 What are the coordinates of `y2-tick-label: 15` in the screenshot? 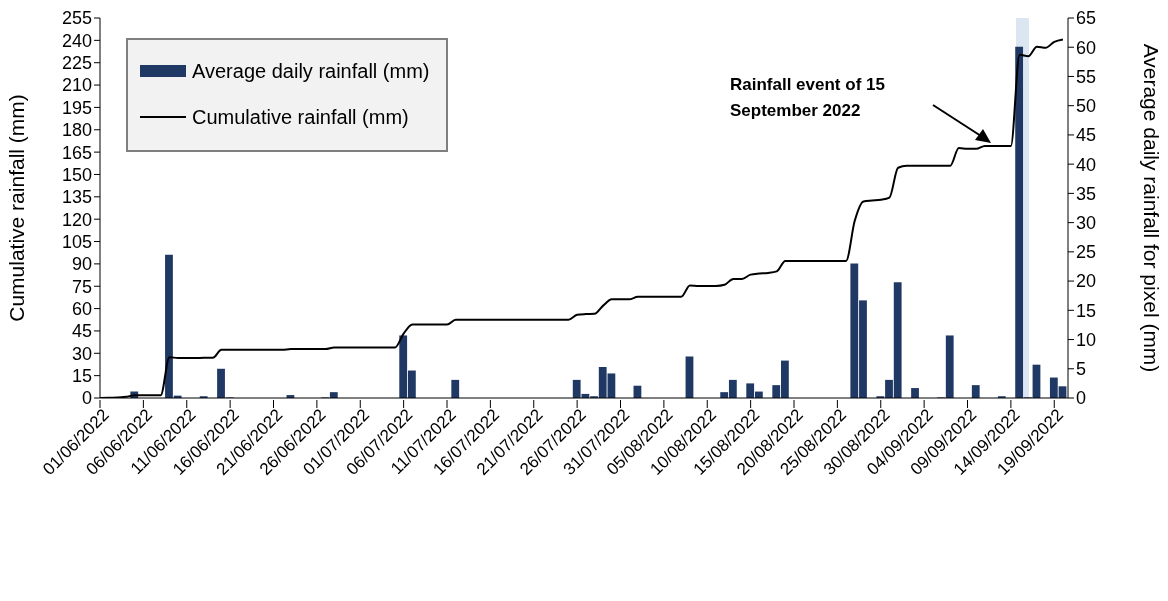 It's located at (1086, 310).